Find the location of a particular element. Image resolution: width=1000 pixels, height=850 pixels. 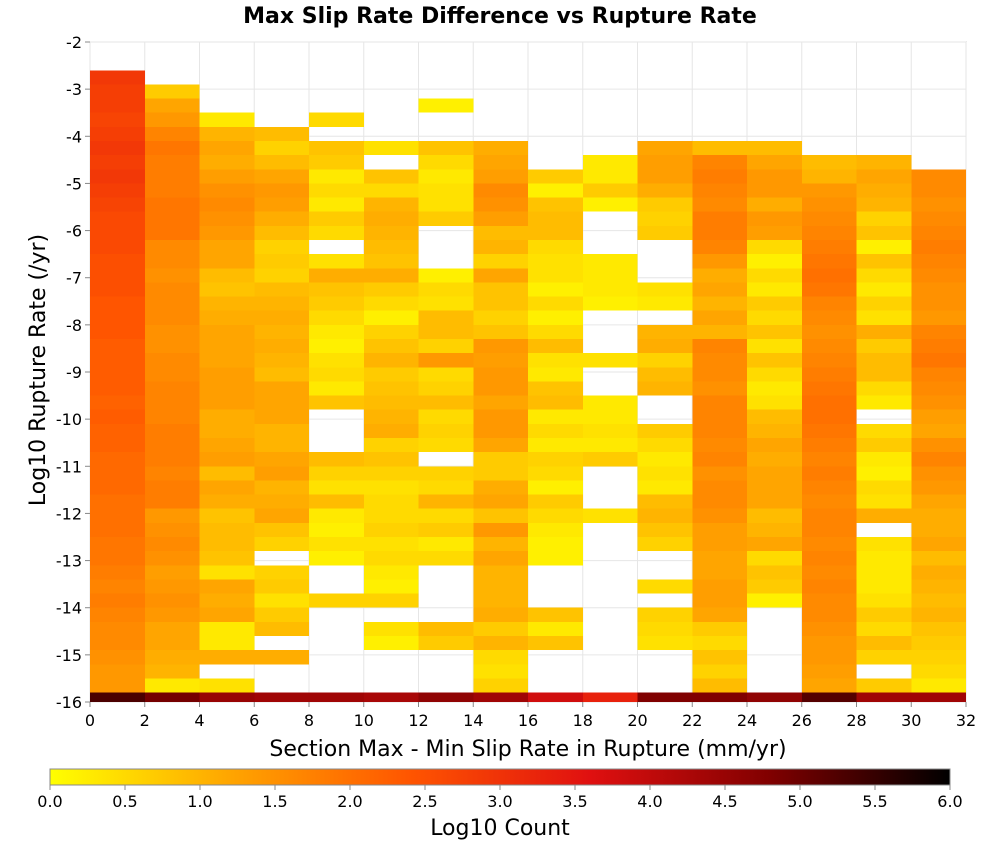

y-tick-label: -16 is located at coordinates (69, 702).